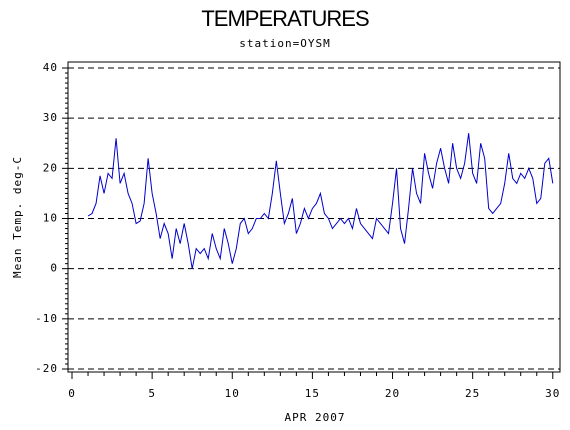  I want to click on chart-subtitle: station=OYSM, so click(284, 43).